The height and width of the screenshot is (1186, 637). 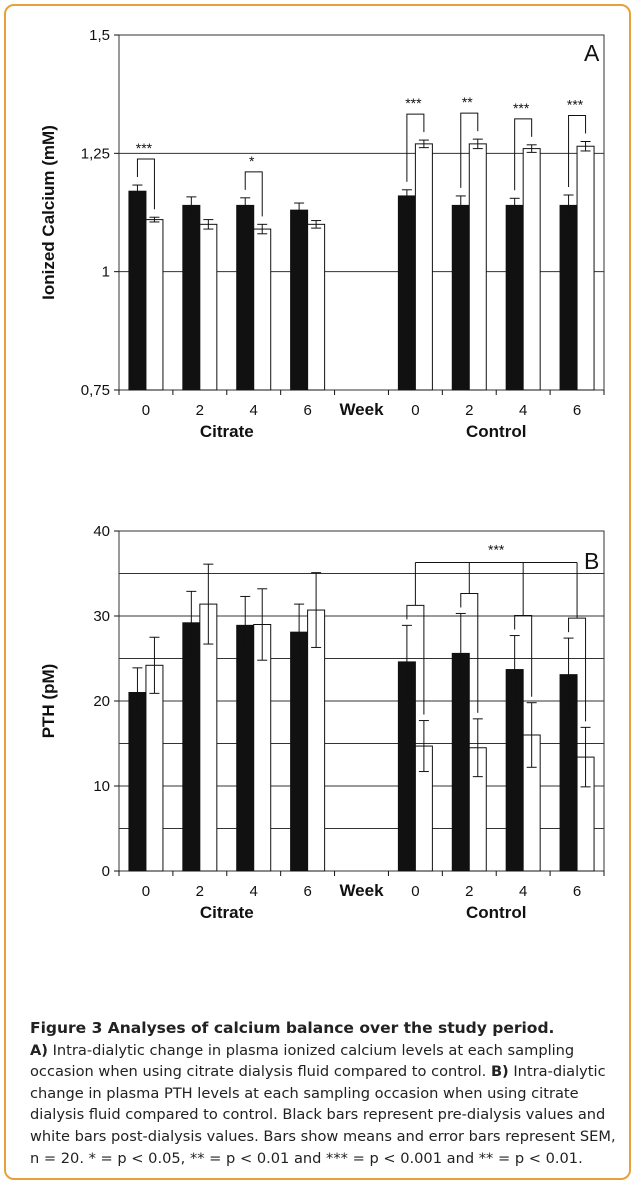 I want to click on panel-b-overall-significance-label: ***, so click(x=496, y=549).